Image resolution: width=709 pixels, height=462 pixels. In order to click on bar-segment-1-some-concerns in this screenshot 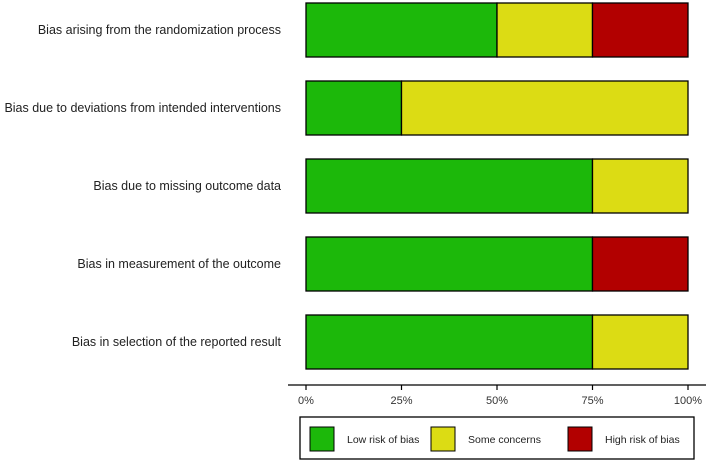, I will do `click(545, 30)`.